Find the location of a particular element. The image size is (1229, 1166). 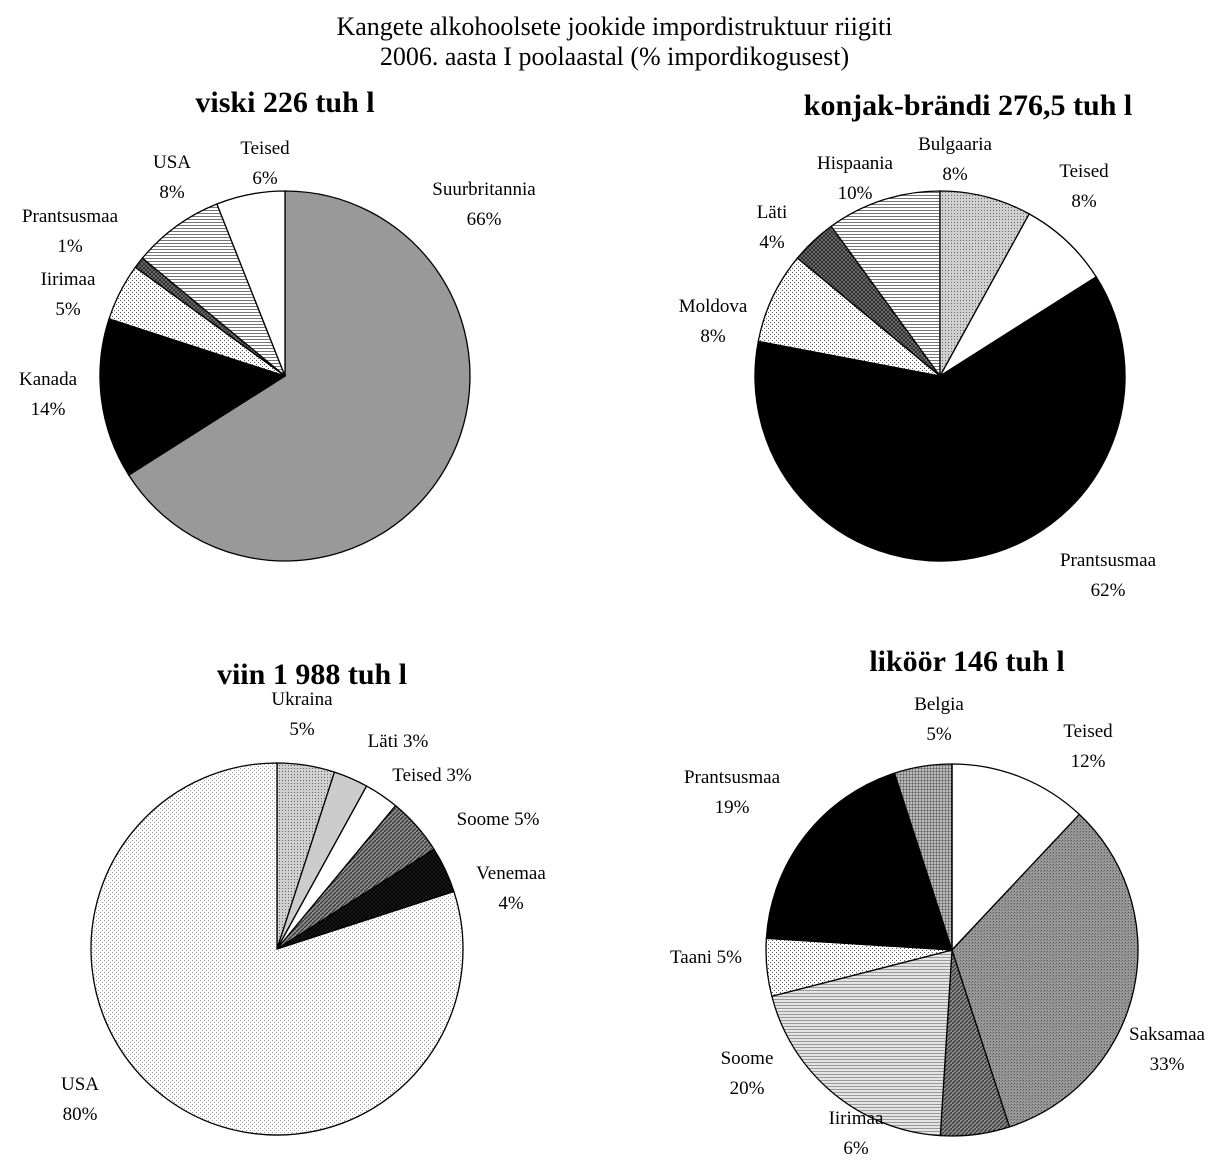

slice-label-iirimaa: Iirimaa 6% is located at coordinates (856, 1133).